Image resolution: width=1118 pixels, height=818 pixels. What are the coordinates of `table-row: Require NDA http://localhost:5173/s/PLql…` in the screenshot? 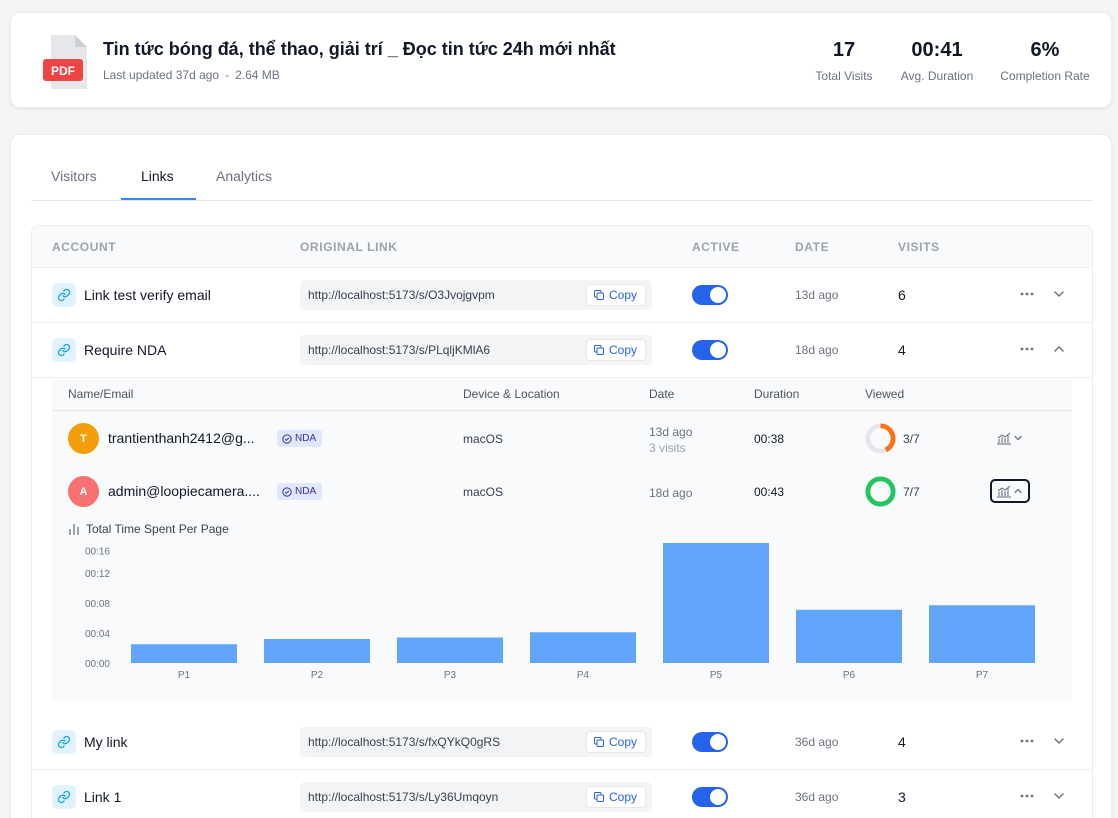 It's located at (562, 350).